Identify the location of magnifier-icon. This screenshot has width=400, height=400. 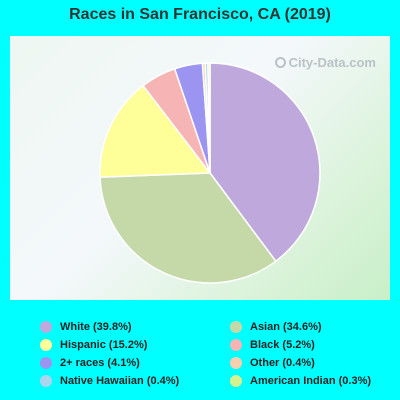
(280, 62).